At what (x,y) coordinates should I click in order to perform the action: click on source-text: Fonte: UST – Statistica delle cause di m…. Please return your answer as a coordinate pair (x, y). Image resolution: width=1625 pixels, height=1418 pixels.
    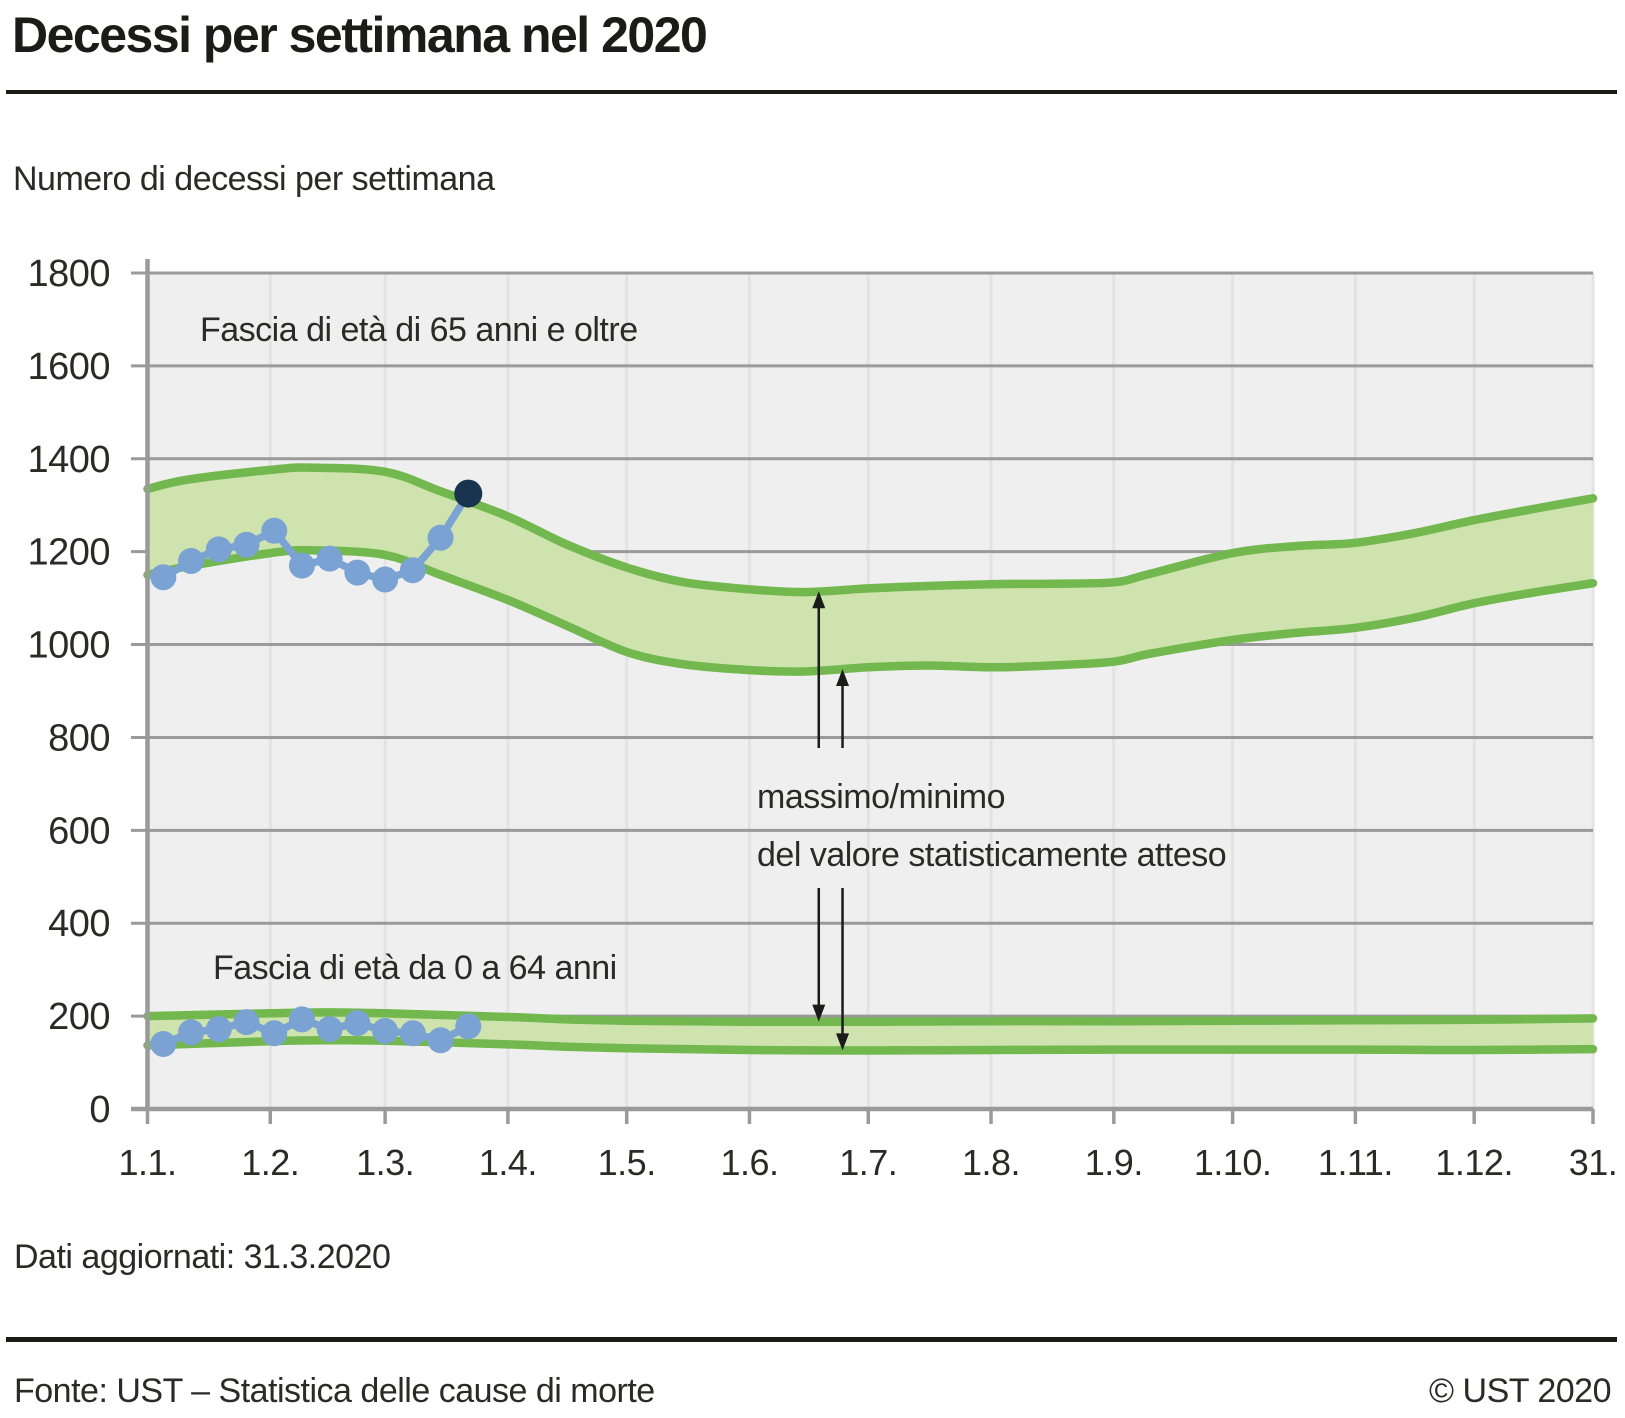
    Looking at the image, I should click on (334, 1391).